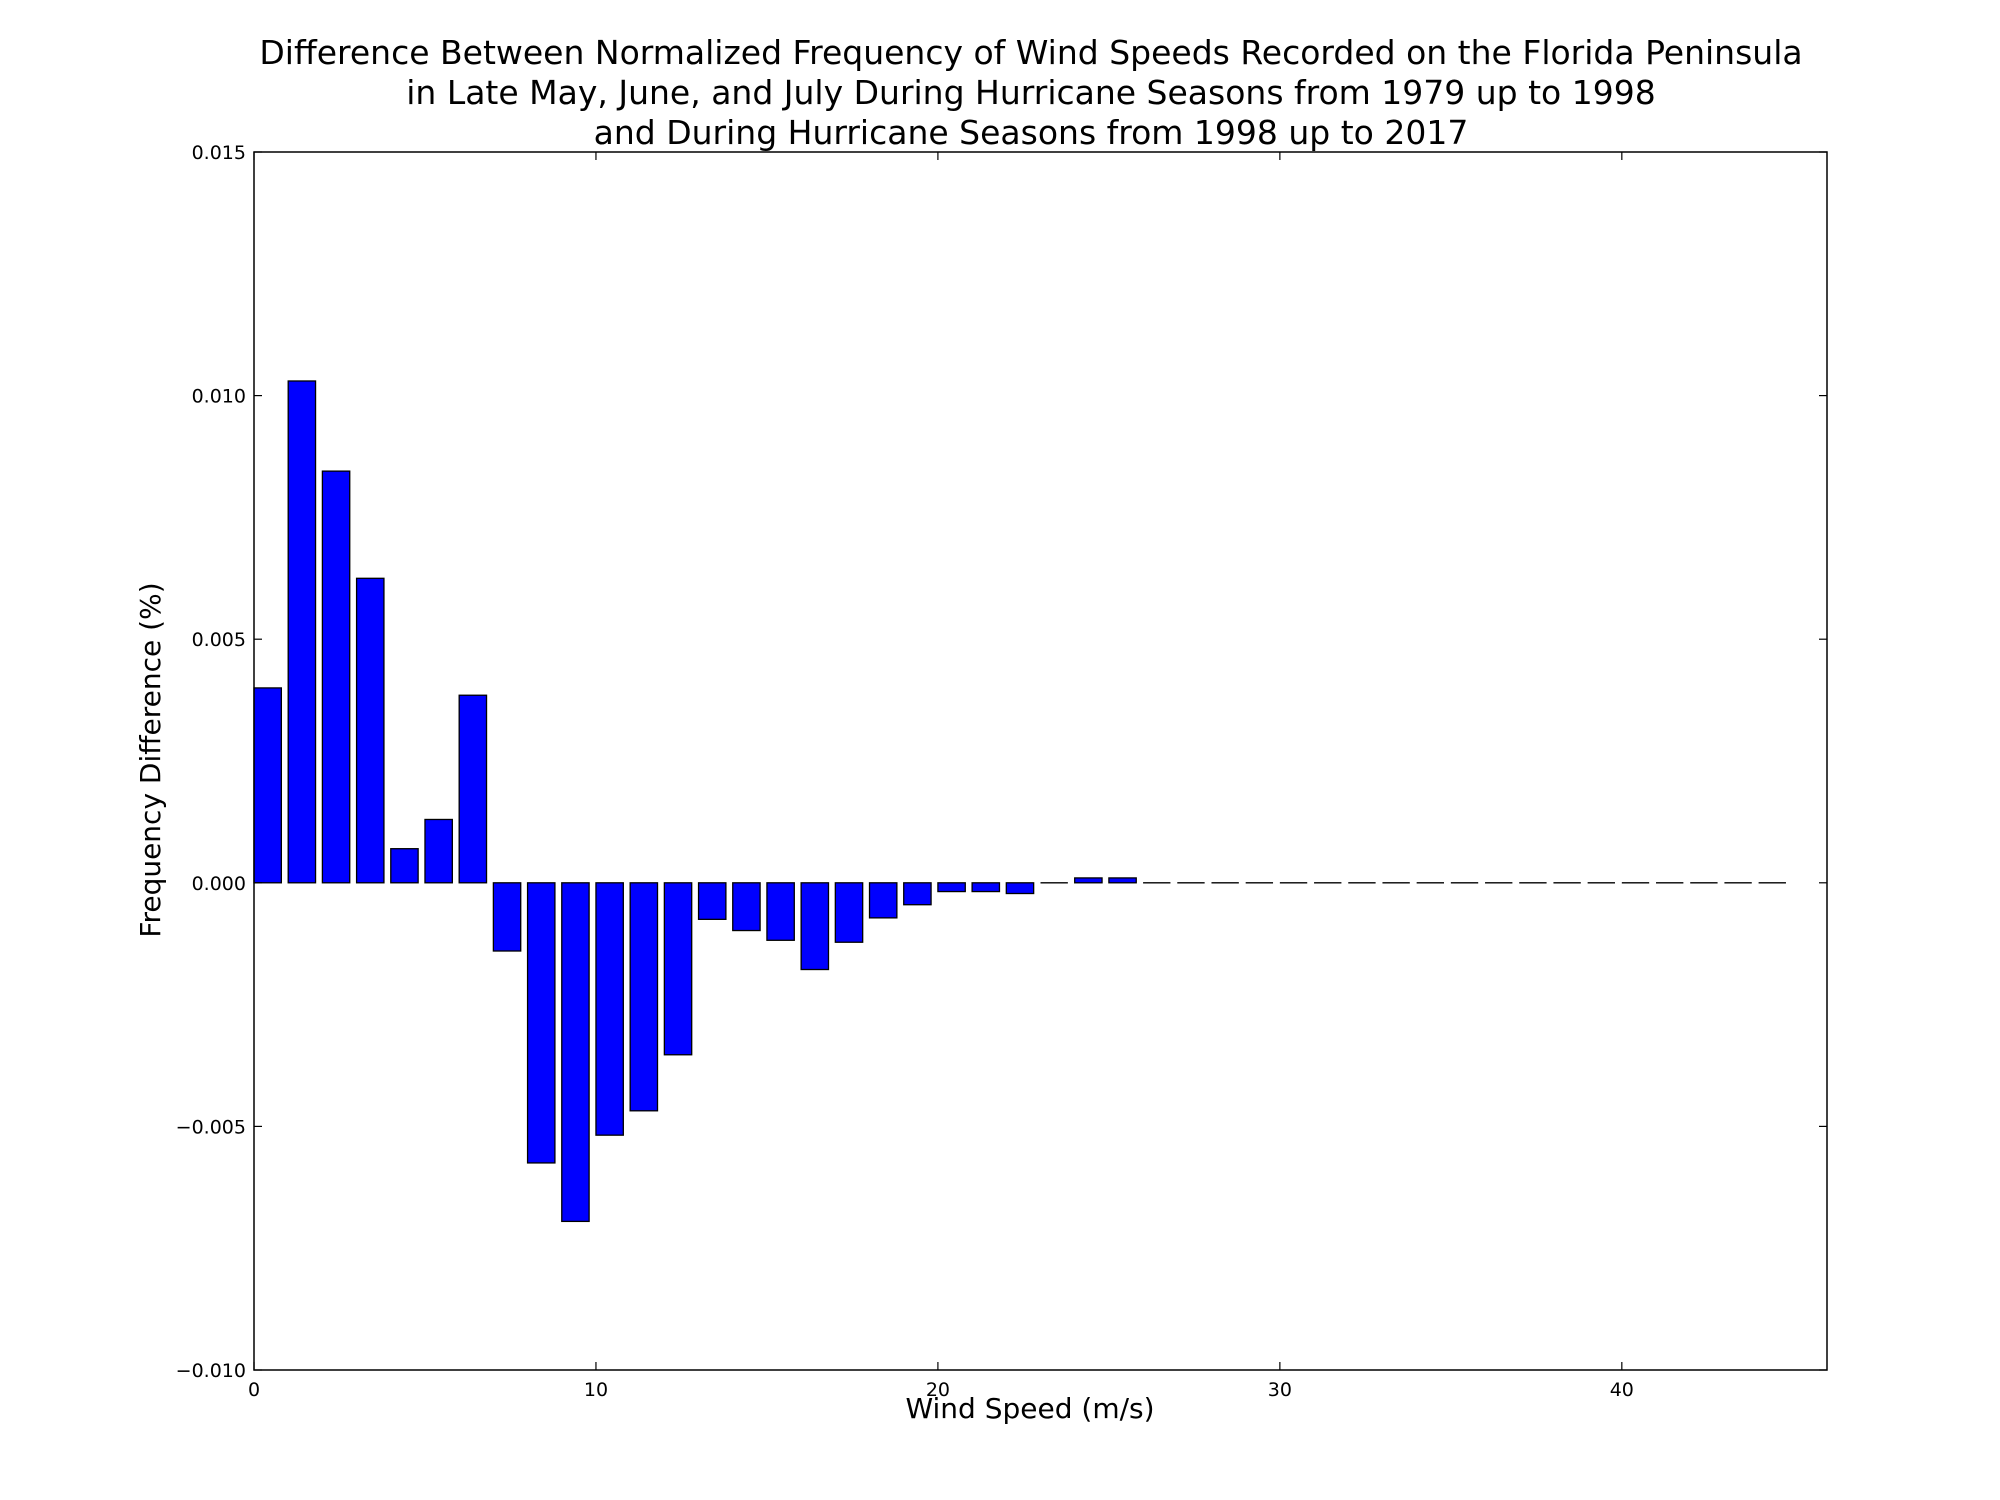 This screenshot has width=2000, height=1500. Describe the element at coordinates (596, 1390) in the screenshot. I see `x-tick-label: 10` at that location.